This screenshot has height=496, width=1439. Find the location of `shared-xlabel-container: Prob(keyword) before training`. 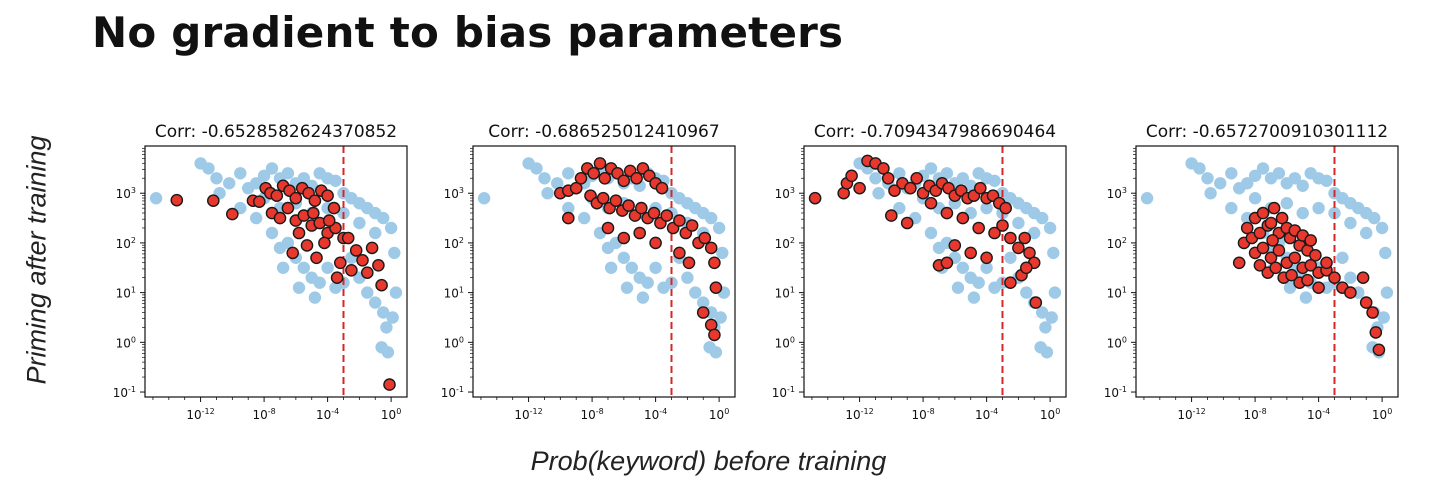

shared-xlabel-container: Prob(keyword) before training is located at coordinates (719, 461).